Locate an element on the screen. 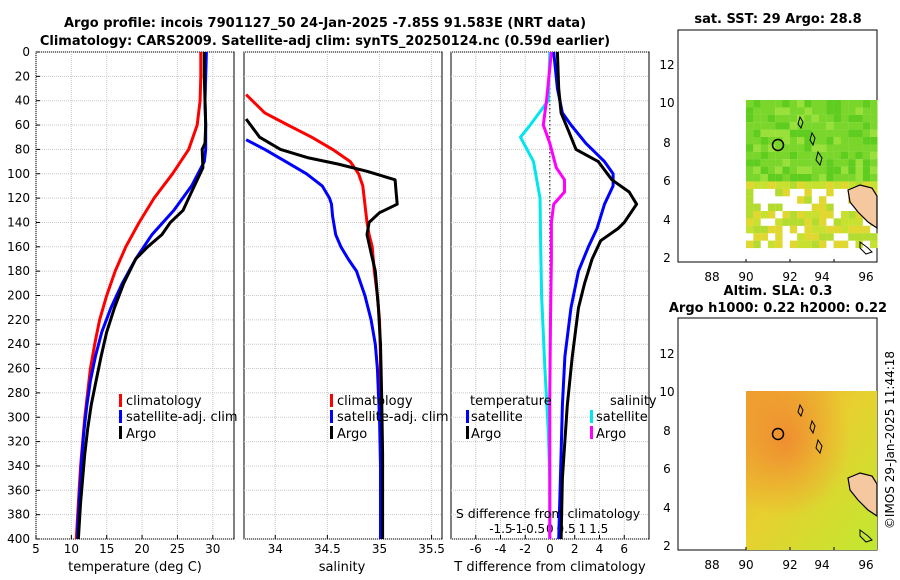  sla-map-island is located at coordinates (819, 446).